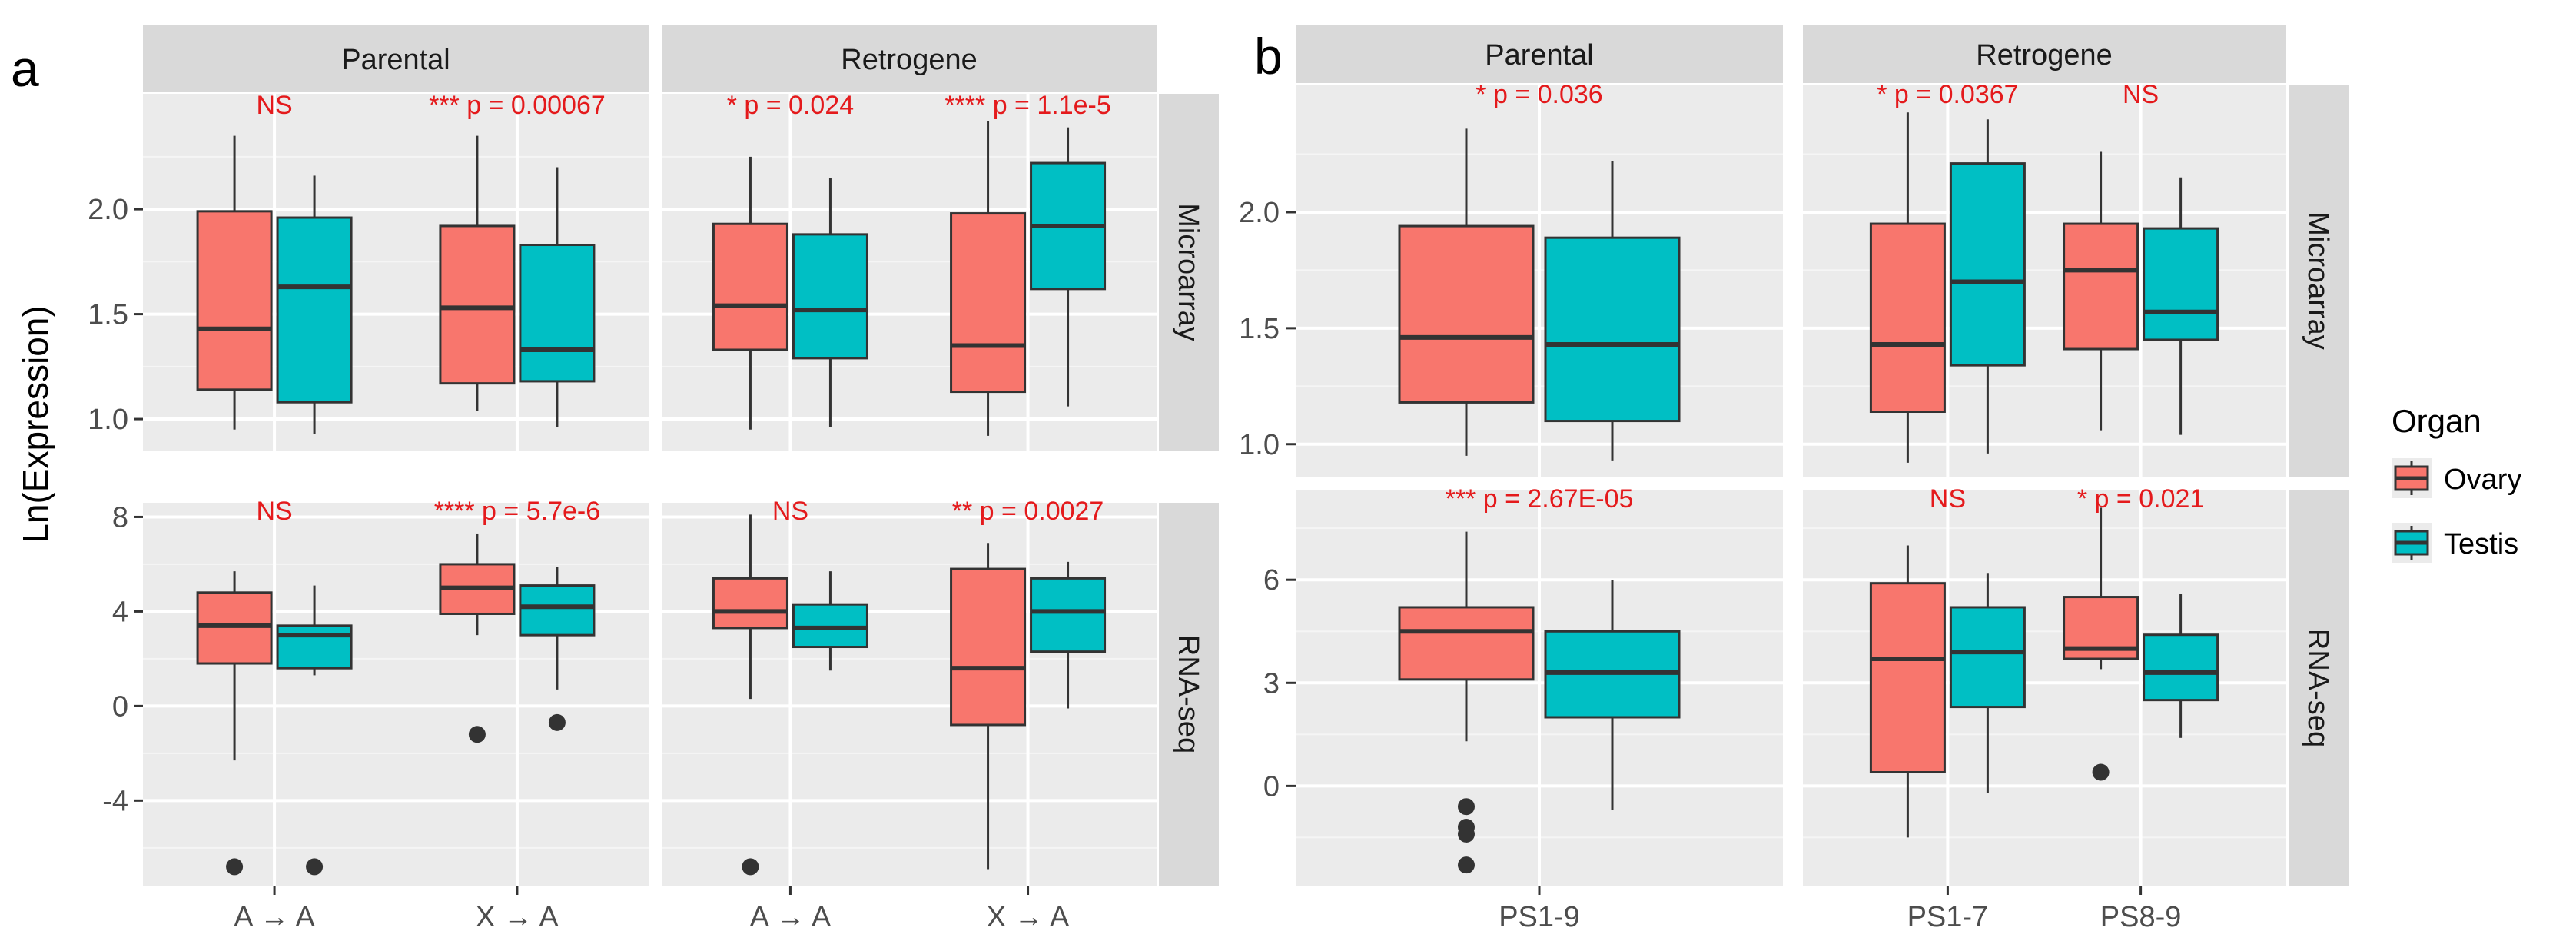 Image resolution: width=2576 pixels, height=951 pixels. Describe the element at coordinates (2141, 917) in the screenshot. I see `x-tick-label: PS8-9` at that location.